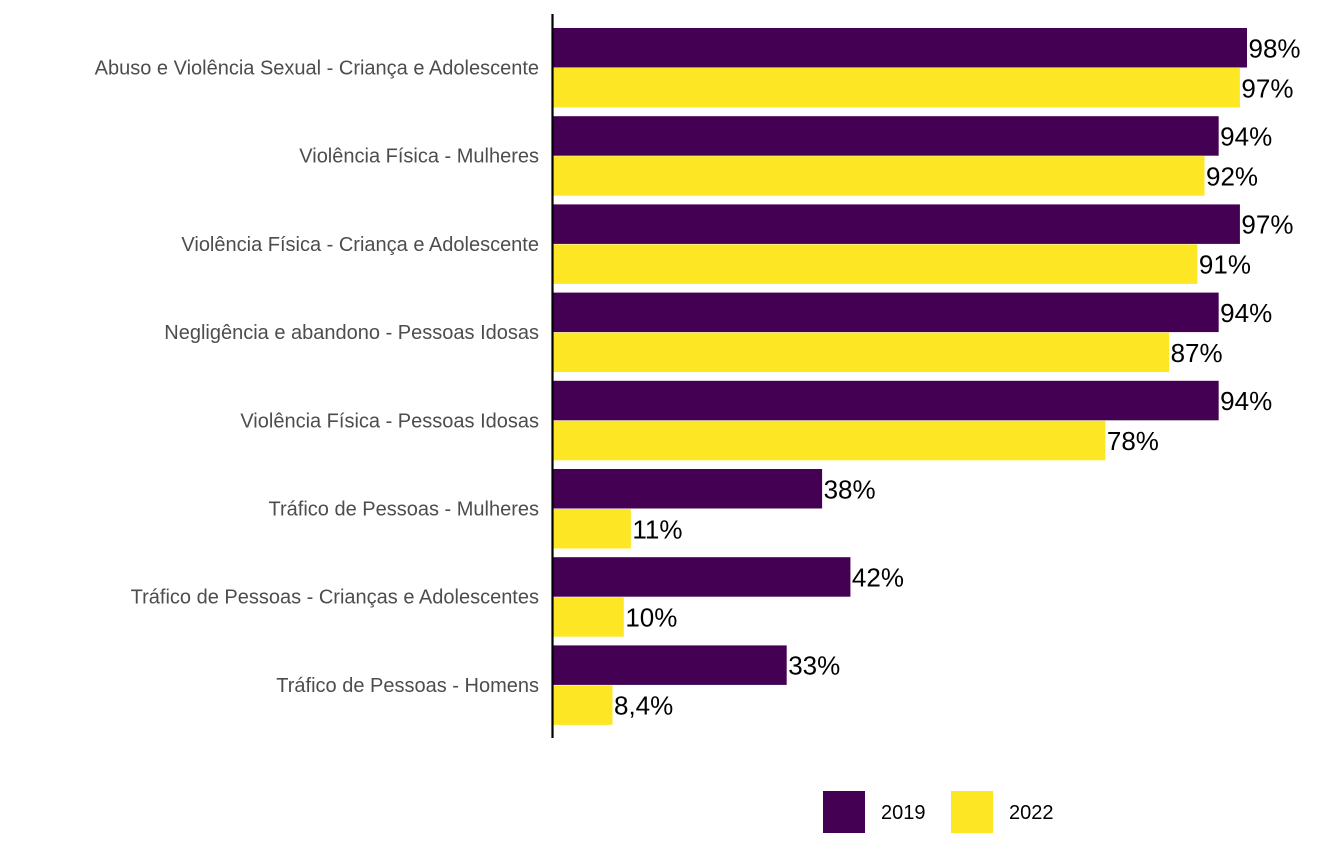 The height and width of the screenshot is (864, 1344). I want to click on category-label-2: Violência Física - Criança e Adolescente, so click(360, 245).